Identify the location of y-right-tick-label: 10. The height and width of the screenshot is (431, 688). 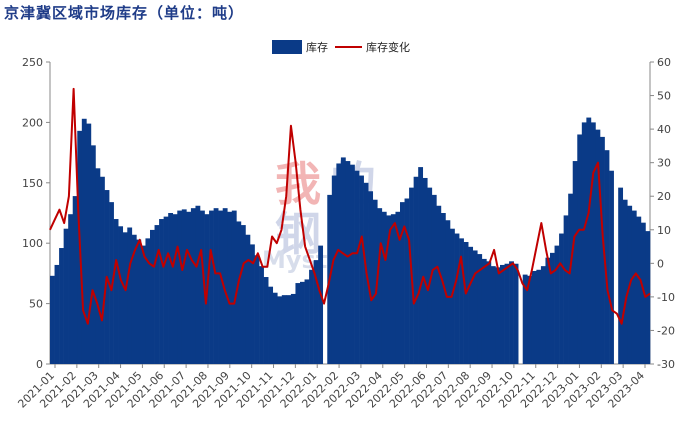
(664, 230).